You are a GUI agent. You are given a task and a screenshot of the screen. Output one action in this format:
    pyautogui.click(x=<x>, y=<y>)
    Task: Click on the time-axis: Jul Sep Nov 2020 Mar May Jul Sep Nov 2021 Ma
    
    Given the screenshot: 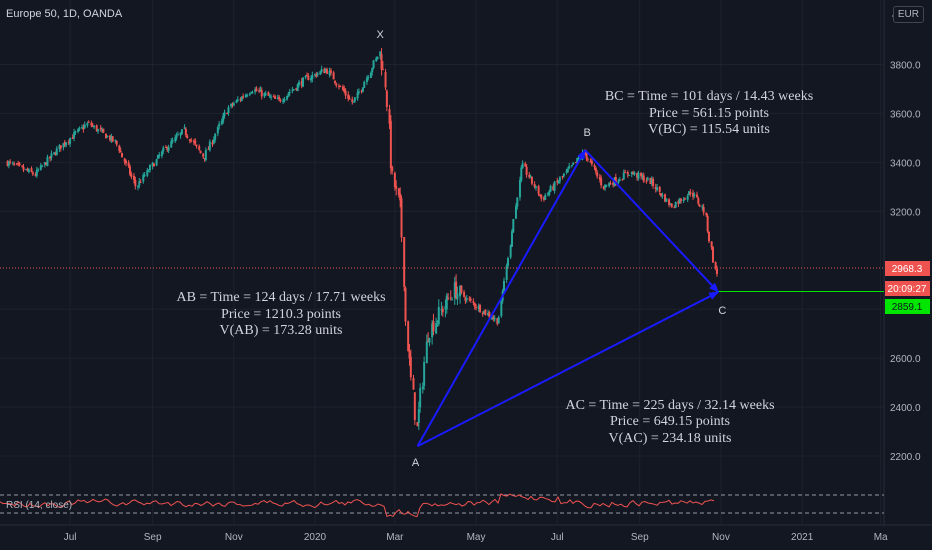 What is the action you would take?
    pyautogui.click(x=476, y=537)
    